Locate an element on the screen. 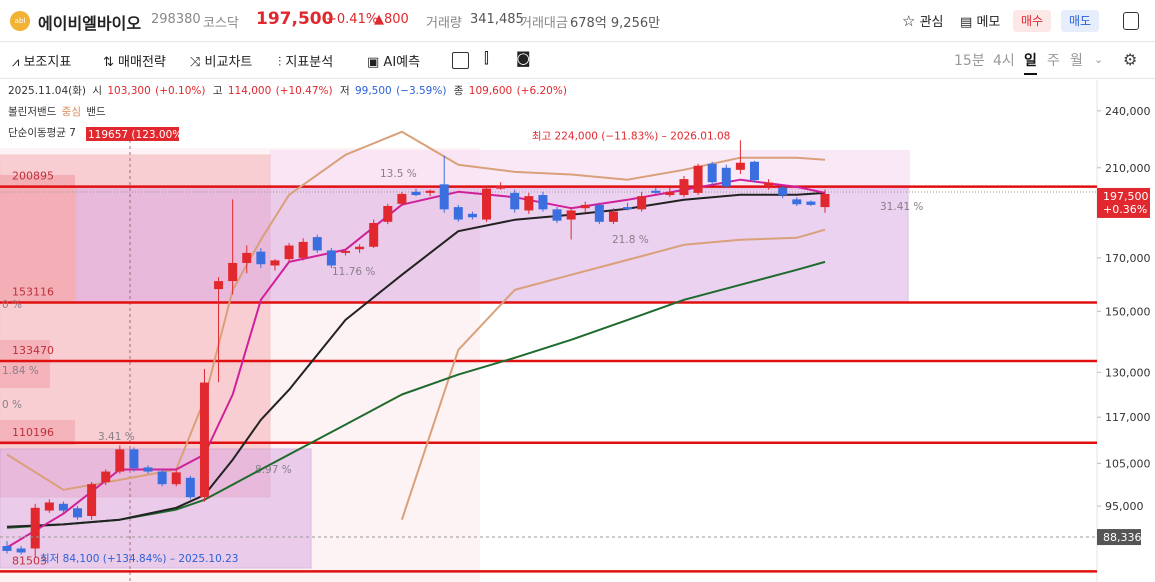 This screenshot has width=1155, height=582. tool-analysis: ⫶ 지표분석 is located at coordinates (306, 62).